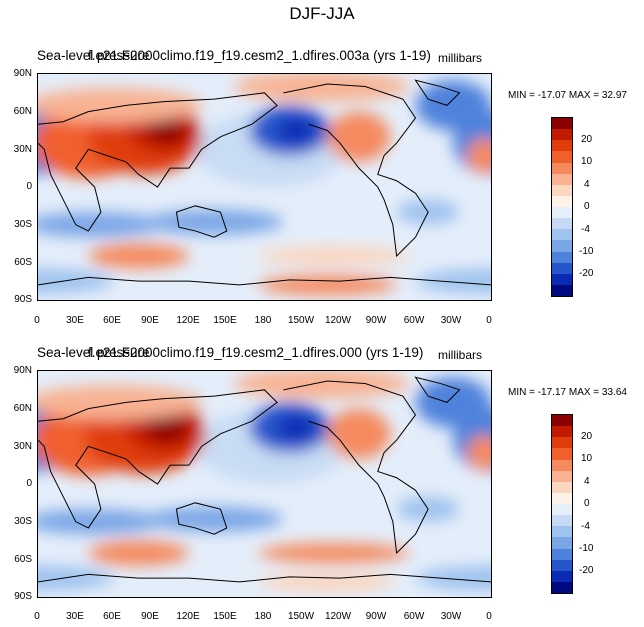 This screenshot has width=644, height=627. What do you see at coordinates (112, 320) in the screenshot?
I see `panel-1-lon-tick: 60E` at bounding box center [112, 320].